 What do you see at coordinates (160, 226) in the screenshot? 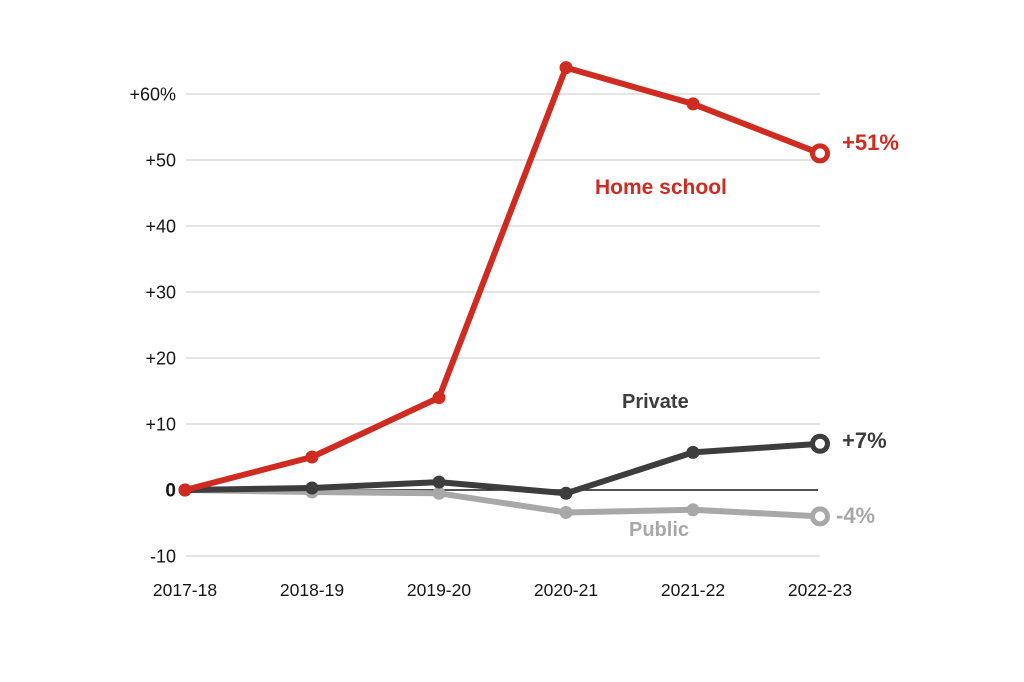
I see `y-tick-label: +40` at bounding box center [160, 226].